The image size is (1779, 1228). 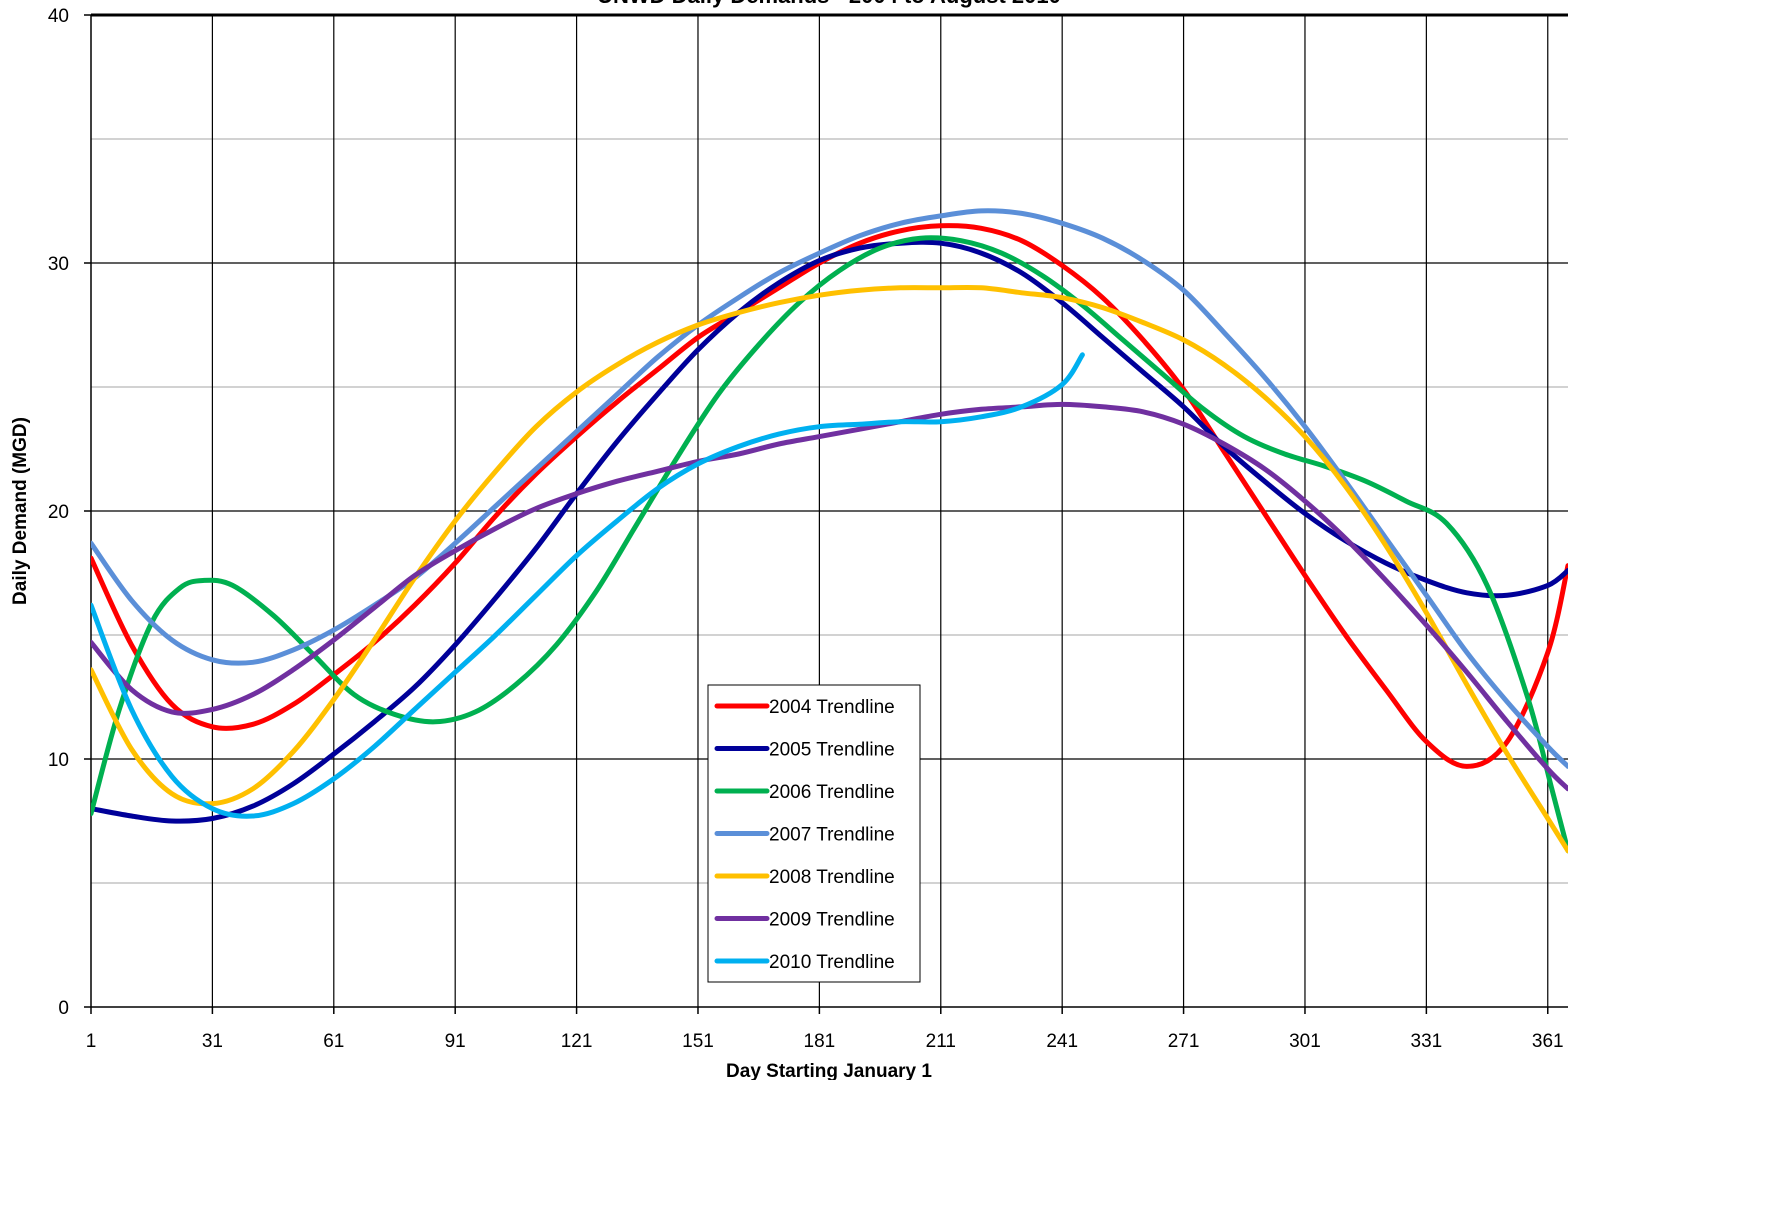 I want to click on x-tick-label: 1, so click(x=91, y=1041).